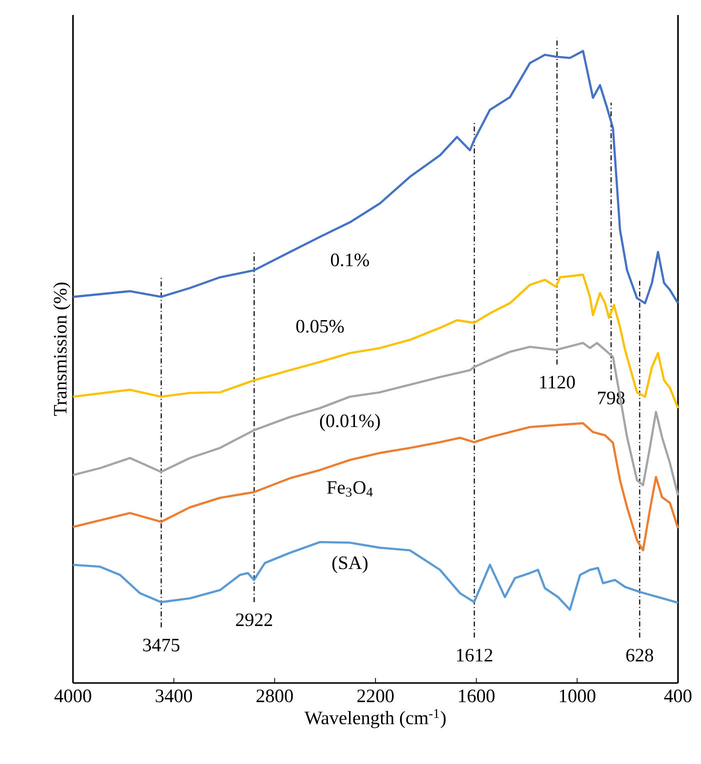  What do you see at coordinates (640, 655) in the screenshot?
I see `ref-line-label: 628` at bounding box center [640, 655].